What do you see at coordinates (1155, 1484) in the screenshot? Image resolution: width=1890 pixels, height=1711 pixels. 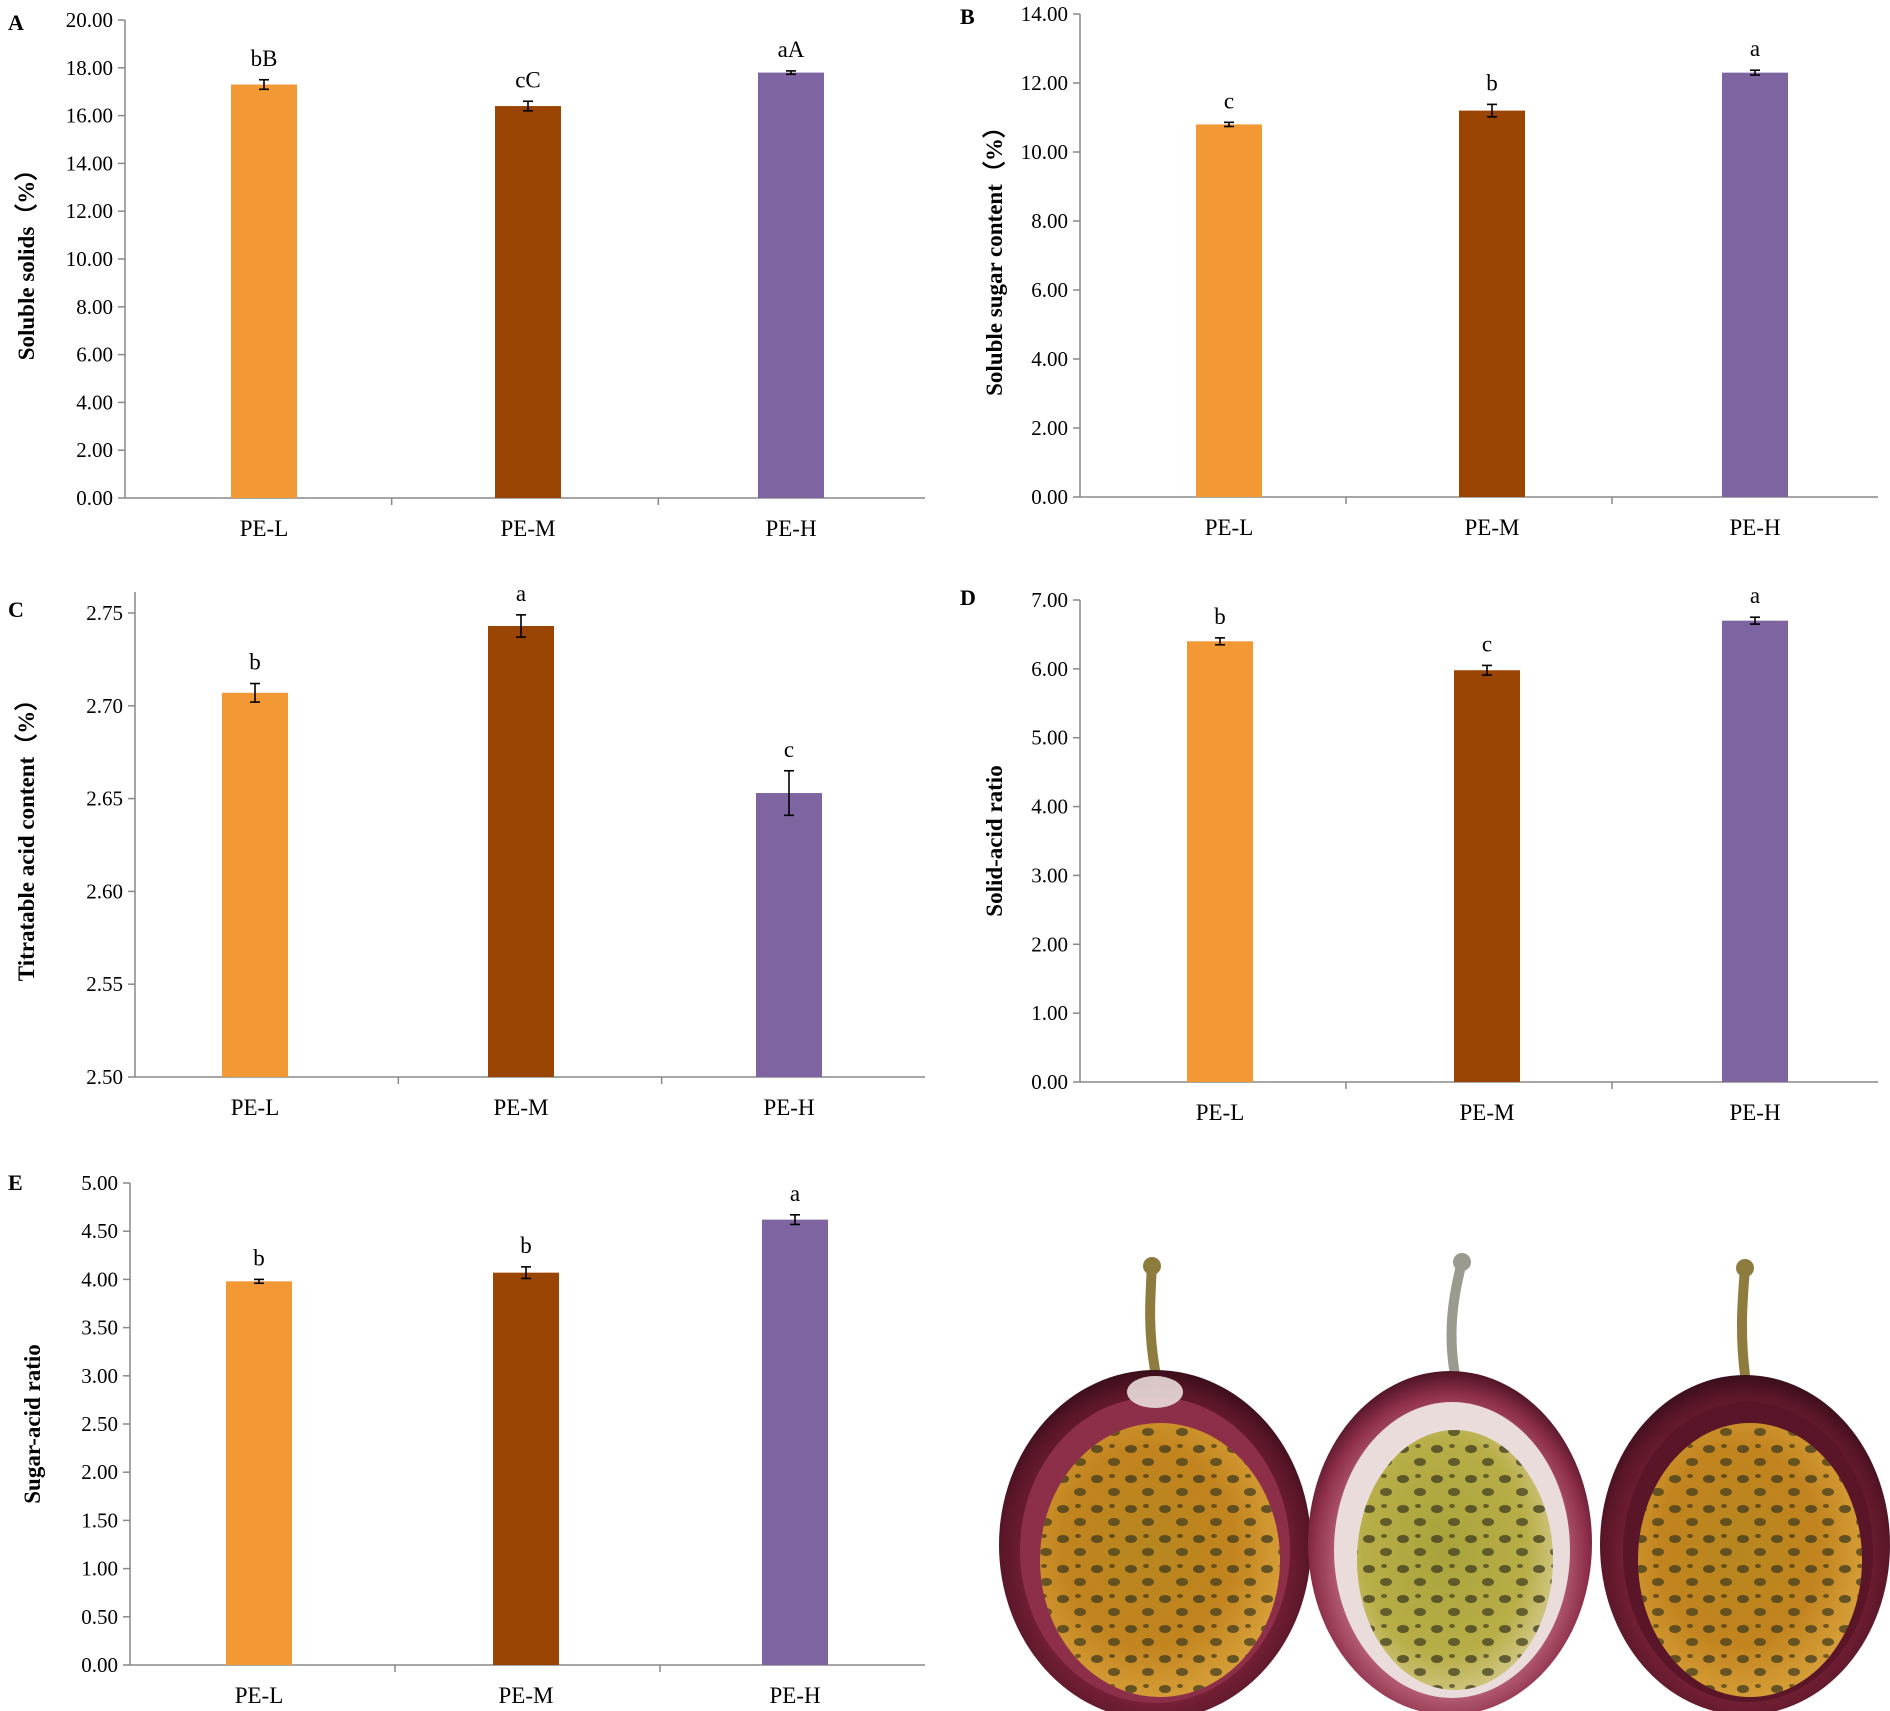 I see `fruit-1-image` at bounding box center [1155, 1484].